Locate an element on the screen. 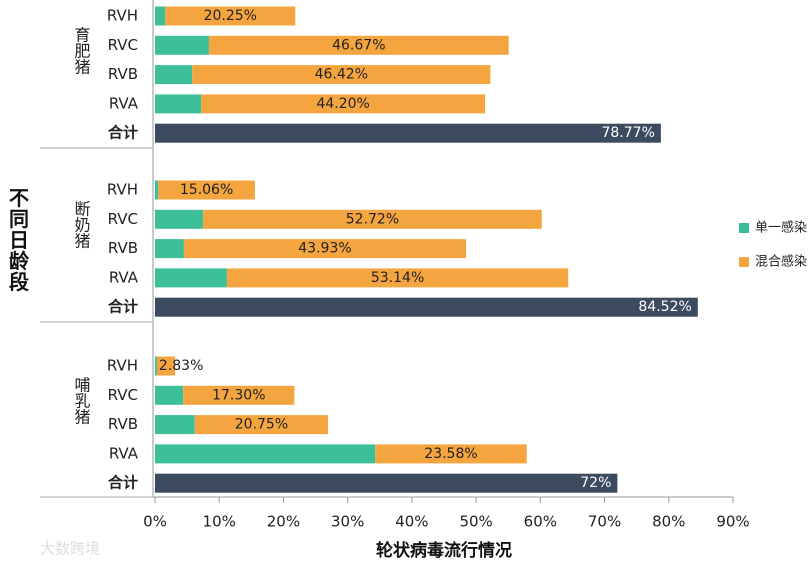 The image size is (812, 570). value-label: 46.67% is located at coordinates (358, 45).